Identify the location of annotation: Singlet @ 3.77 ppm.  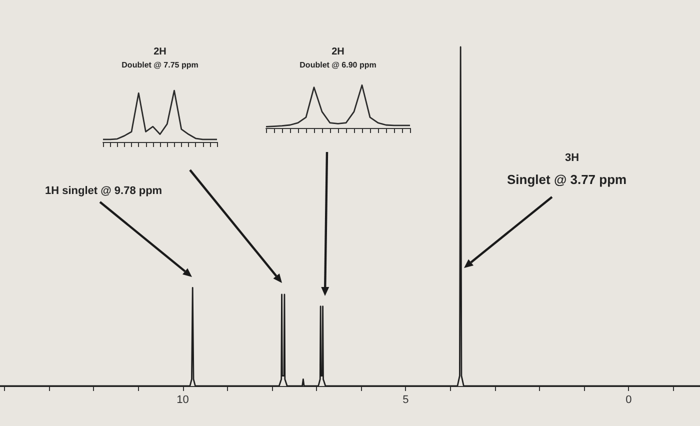
(567, 179).